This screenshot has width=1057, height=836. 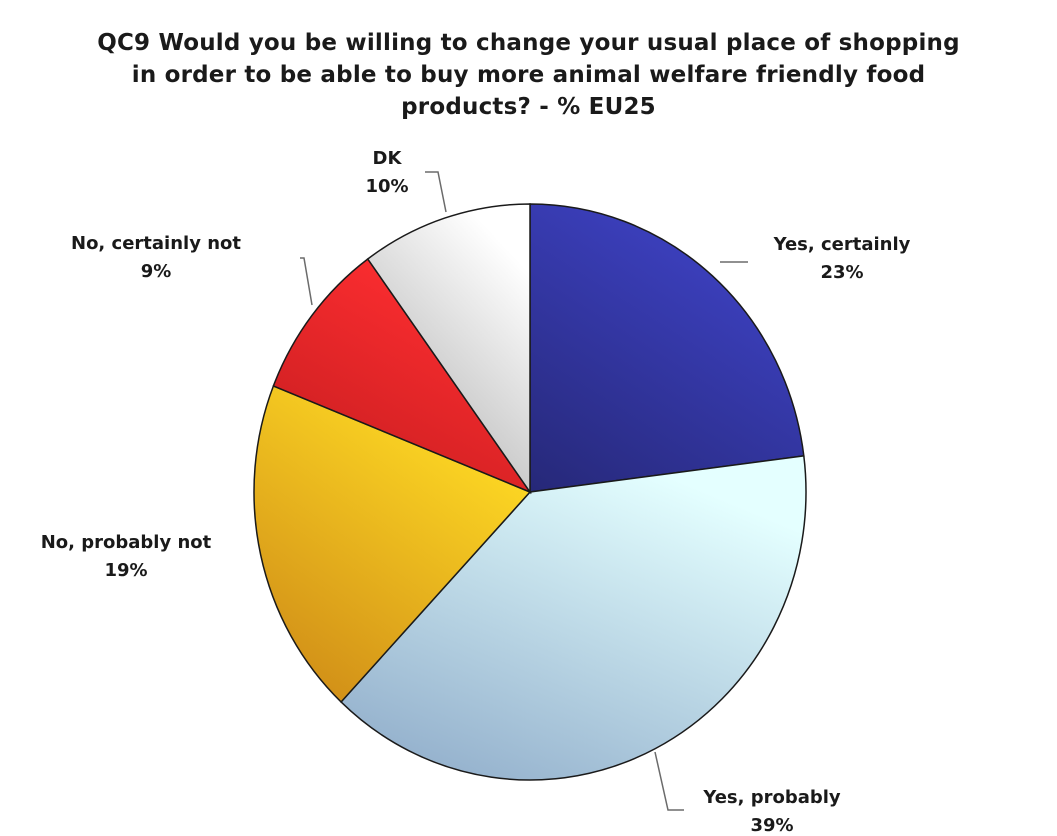 I want to click on pie-slice-no-certainly-not, so click(x=402, y=375).